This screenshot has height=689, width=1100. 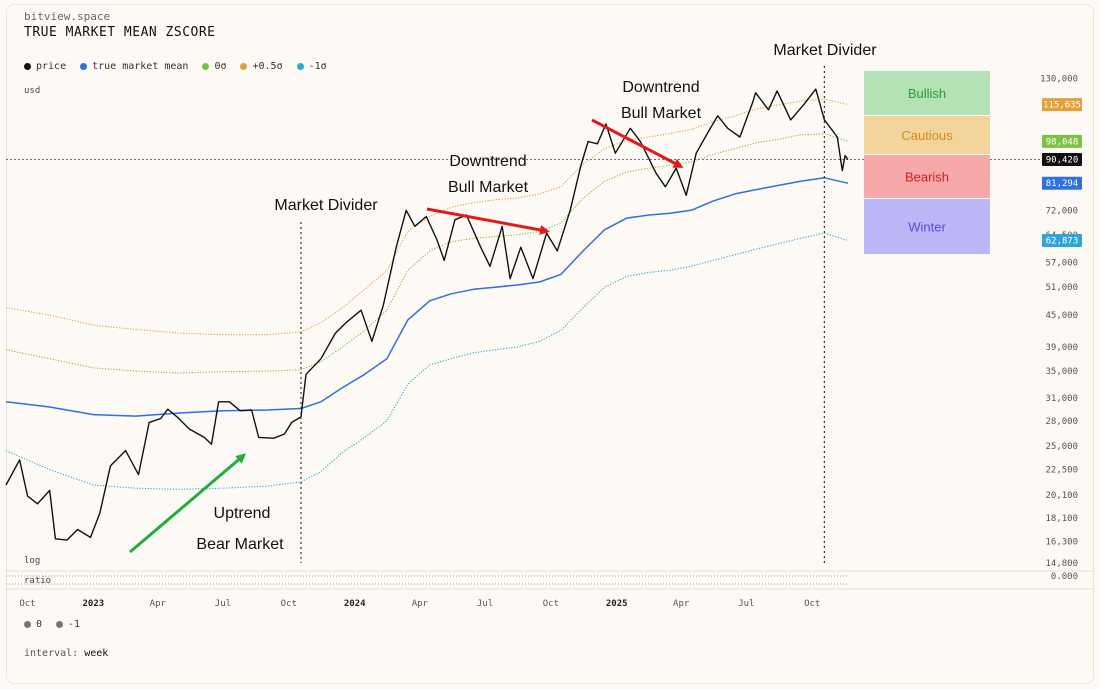 I want to click on annotation-uptrend-line2: Bear Market, so click(x=240, y=544).